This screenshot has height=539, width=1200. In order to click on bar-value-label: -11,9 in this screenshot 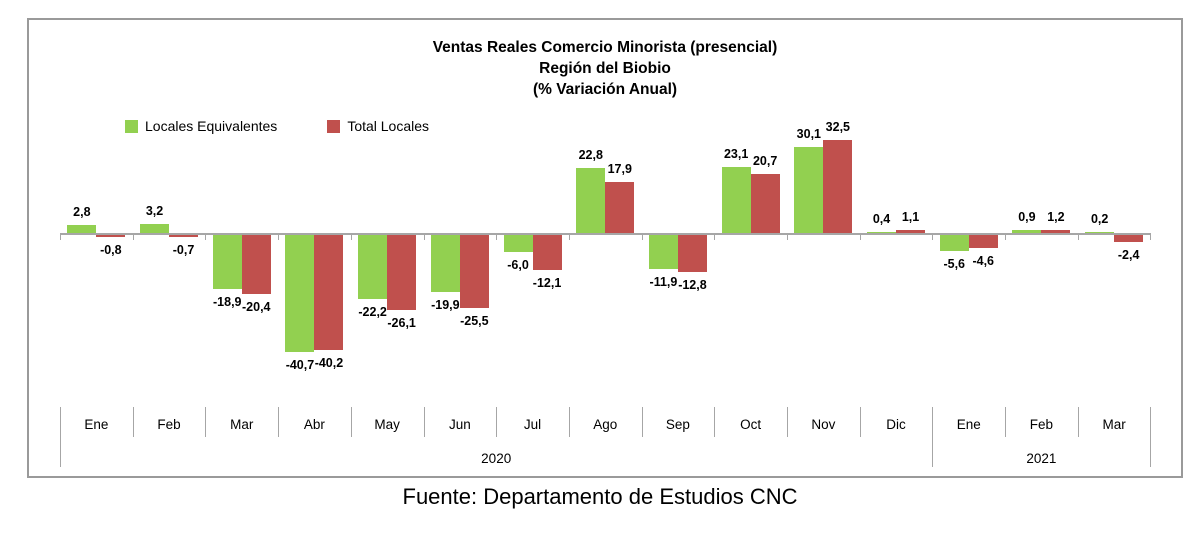, I will do `click(663, 282)`.